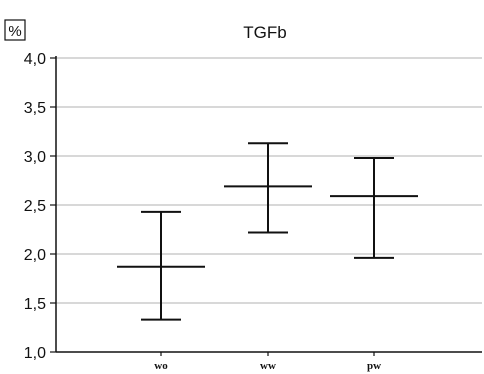 The height and width of the screenshot is (374, 484). Describe the element at coordinates (268, 366) in the screenshot. I see `x-tick-label: ww` at that location.